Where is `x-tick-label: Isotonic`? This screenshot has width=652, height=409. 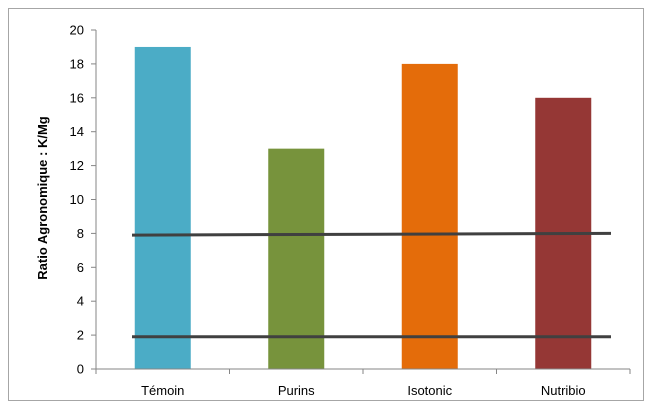 x-tick-label: Isotonic is located at coordinates (429, 390).